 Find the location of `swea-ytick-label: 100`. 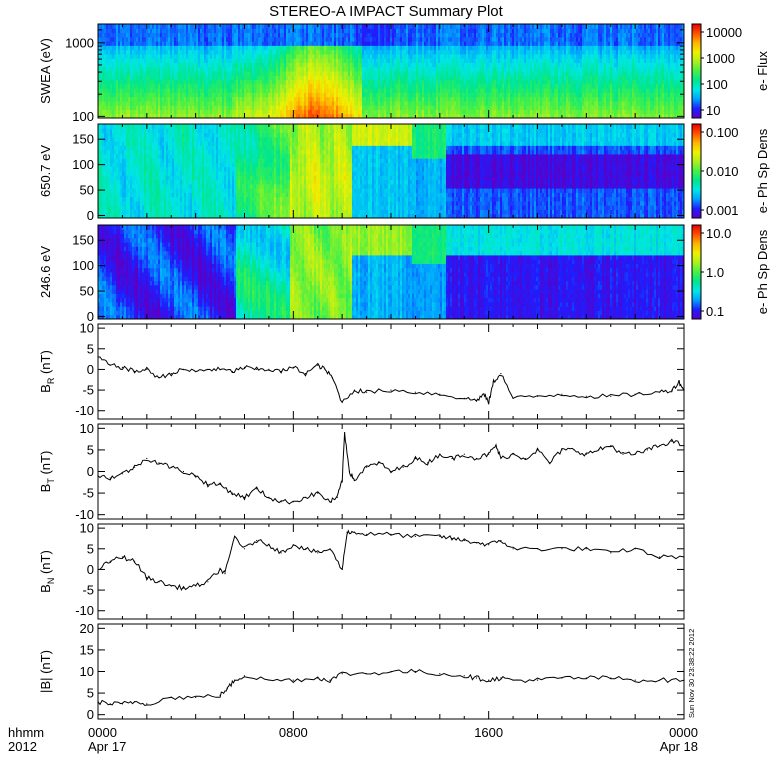

swea-ytick-label: 100 is located at coordinates (83, 116).